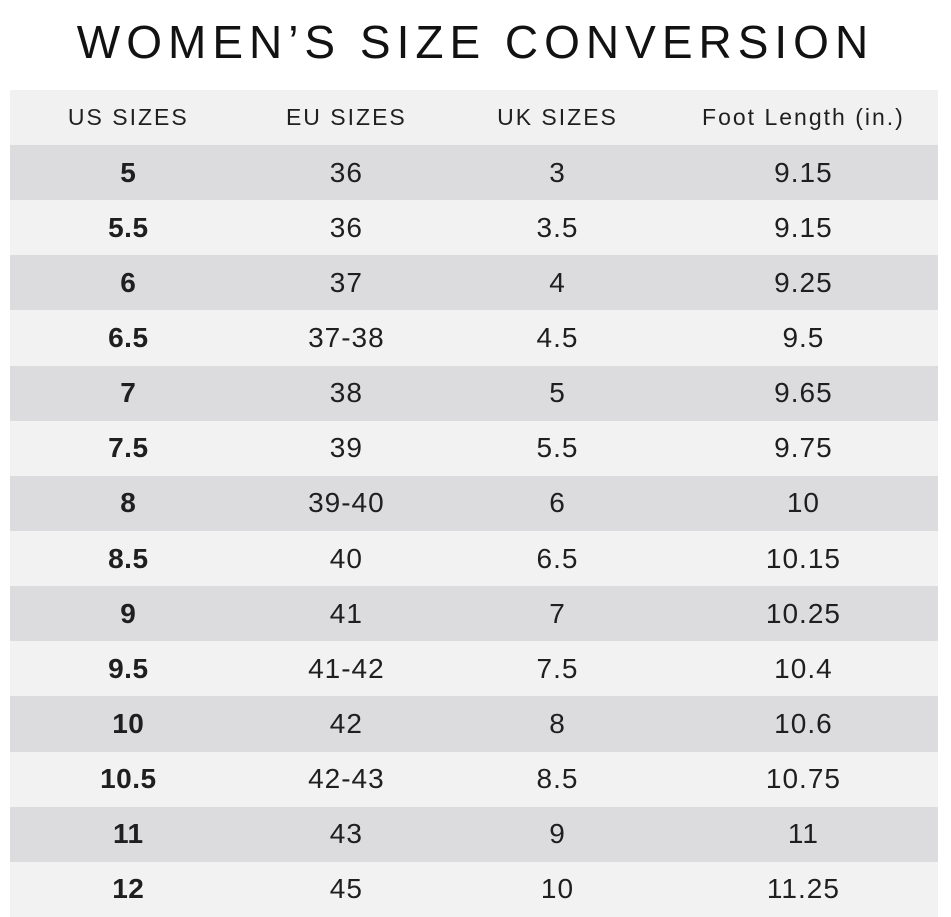  I want to click on foot-length-cell: 11.25, so click(803, 889).